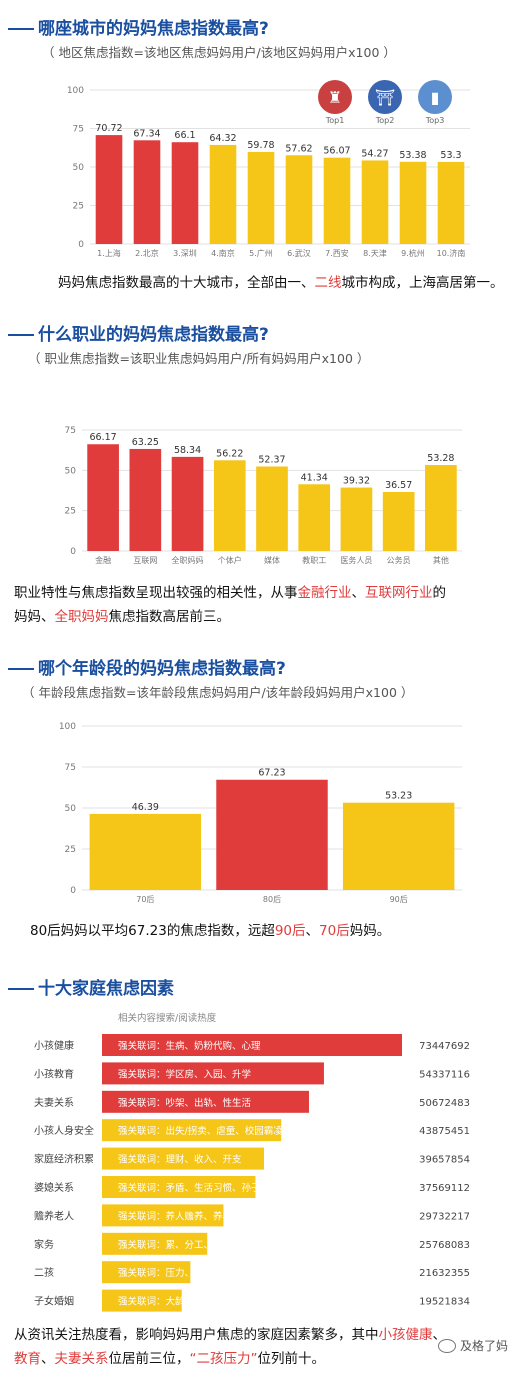 The height and width of the screenshot is (1388, 520). I want to click on section-title-job: 什么职业的妈妈焦虑指数最高?, so click(138, 332).